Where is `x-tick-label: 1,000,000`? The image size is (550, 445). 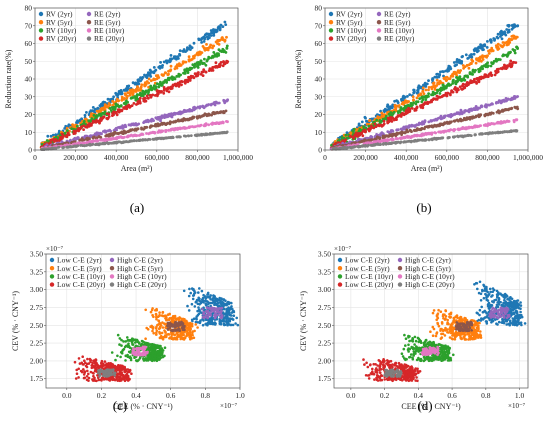
x-tick-label: 1,000,000 is located at coordinates (528, 157).